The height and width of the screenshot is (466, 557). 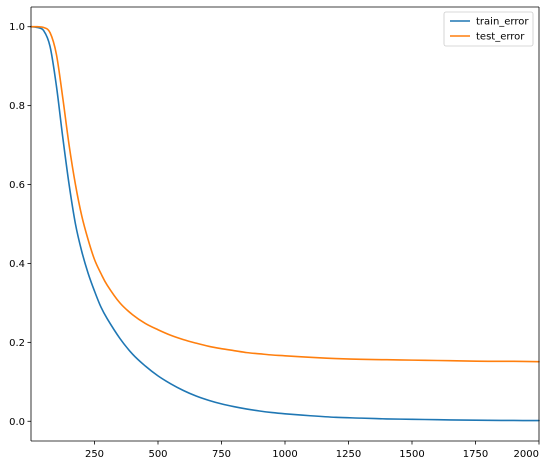 I want to click on y-tick-label: 0.4, so click(x=17, y=264).